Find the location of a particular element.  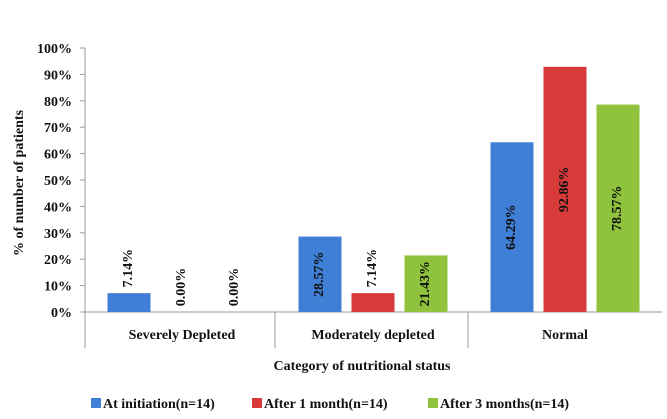

y-axis: 0% 10% 20% 30% 40% 50% 60% 70% 80% 90% 100% is located at coordinates (61, 181).